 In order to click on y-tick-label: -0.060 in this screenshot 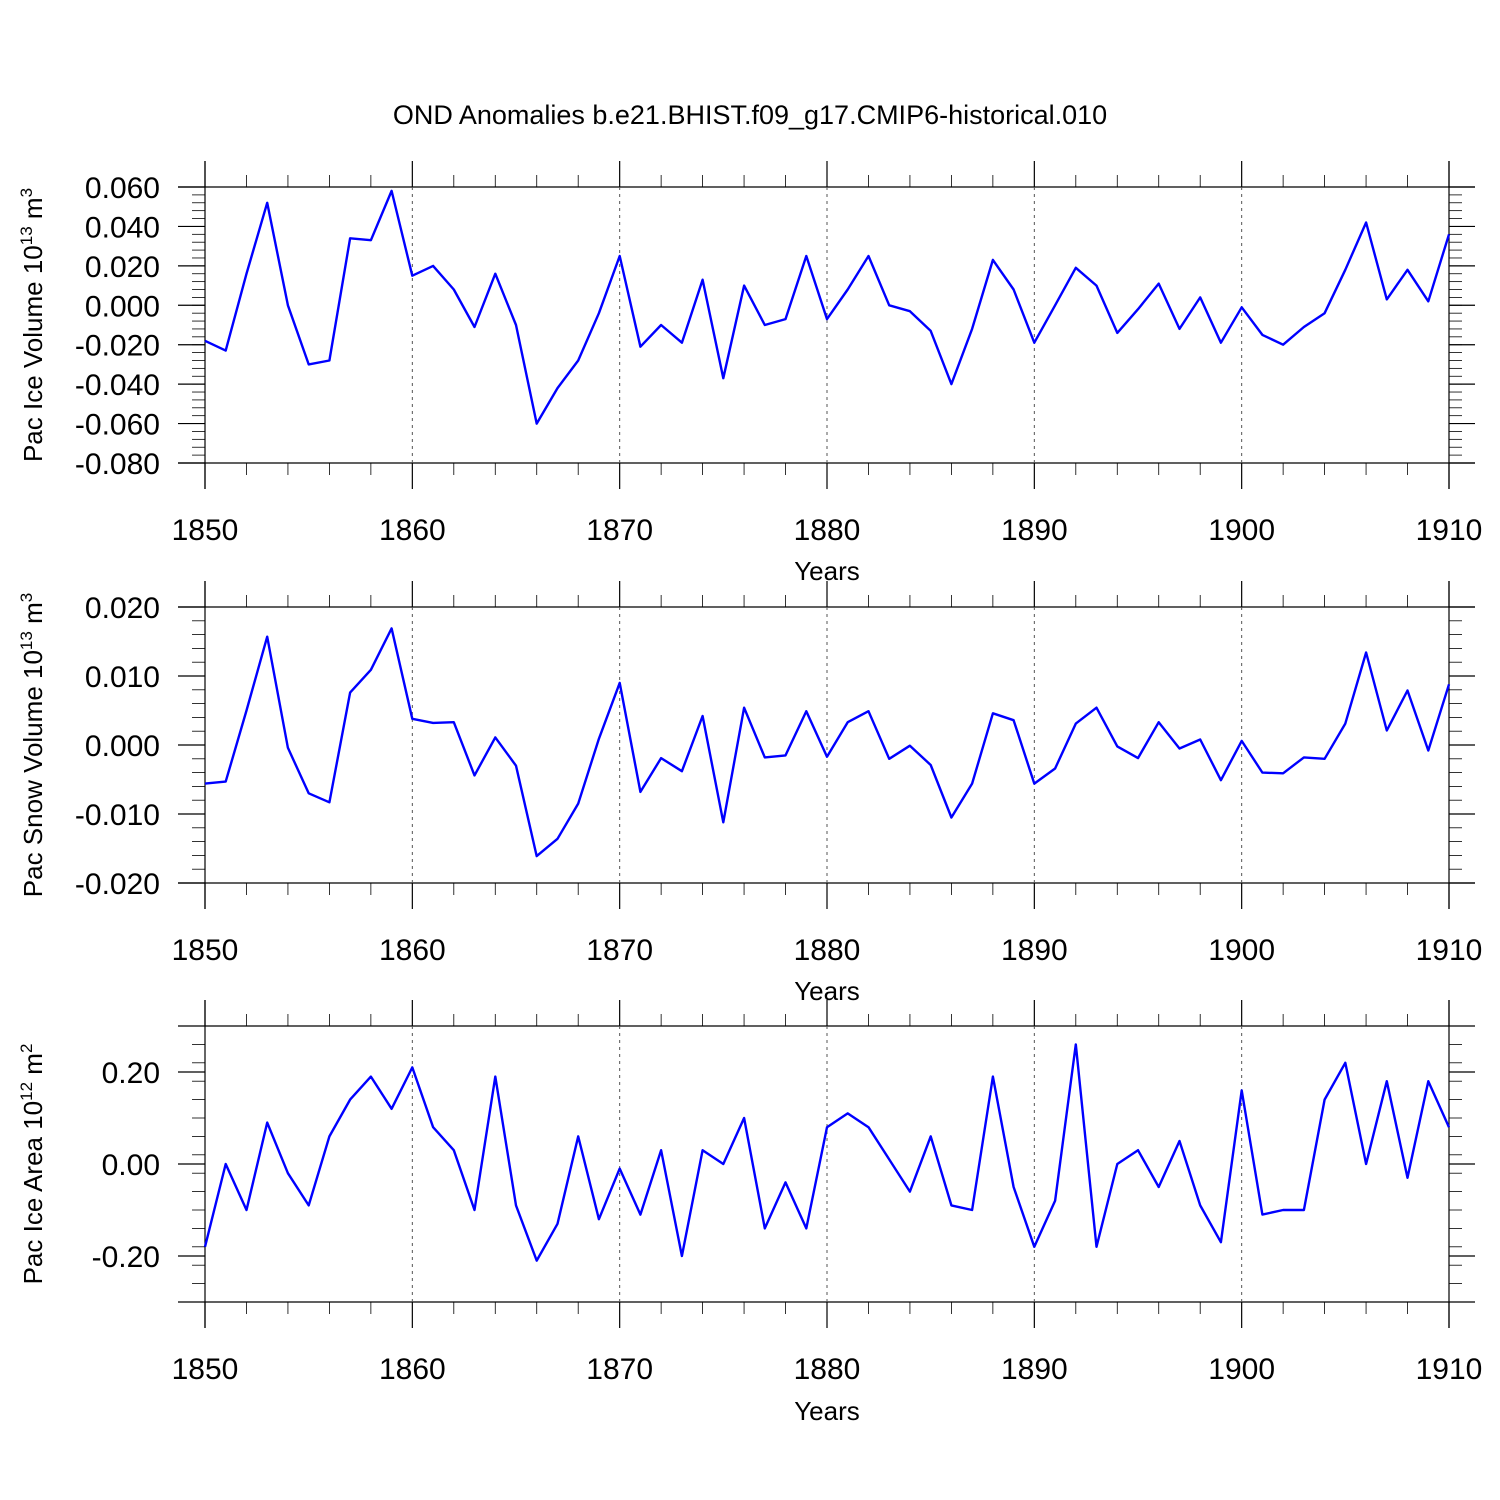, I will do `click(117, 425)`.